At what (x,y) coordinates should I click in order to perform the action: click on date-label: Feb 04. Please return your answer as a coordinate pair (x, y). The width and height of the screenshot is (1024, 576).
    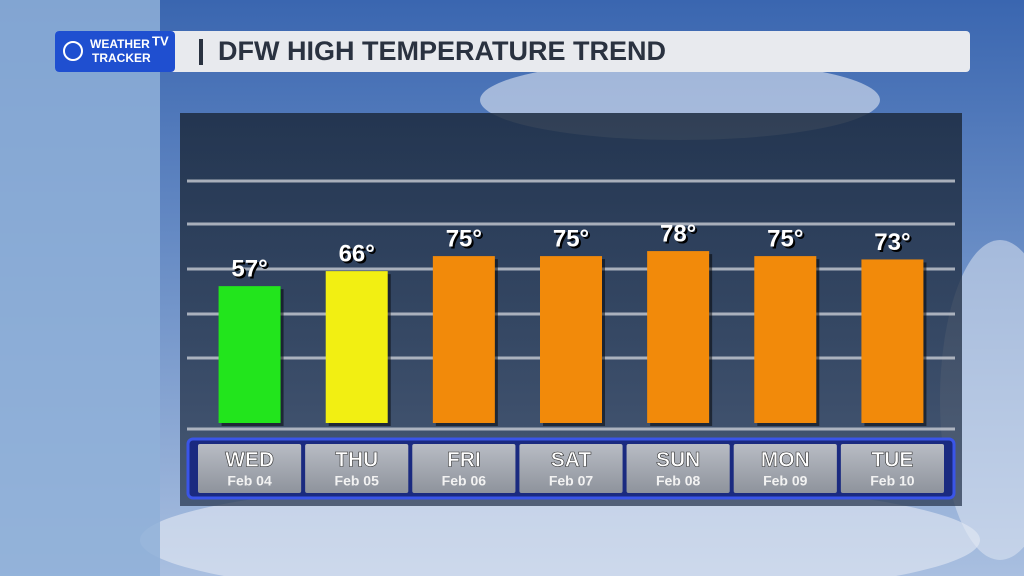
    Looking at the image, I should click on (249, 481).